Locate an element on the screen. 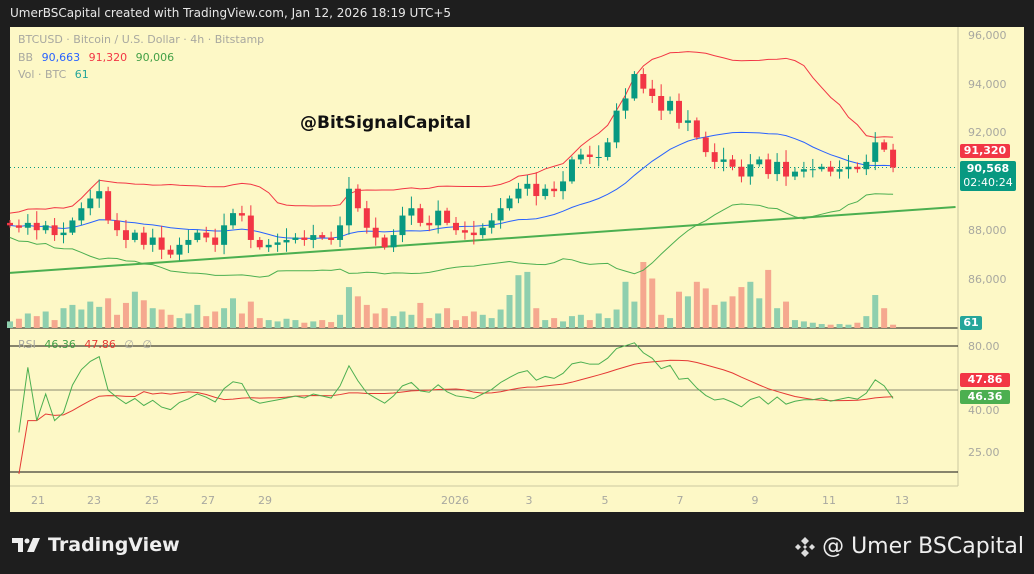  volume-value: 61 is located at coordinates (81, 74).